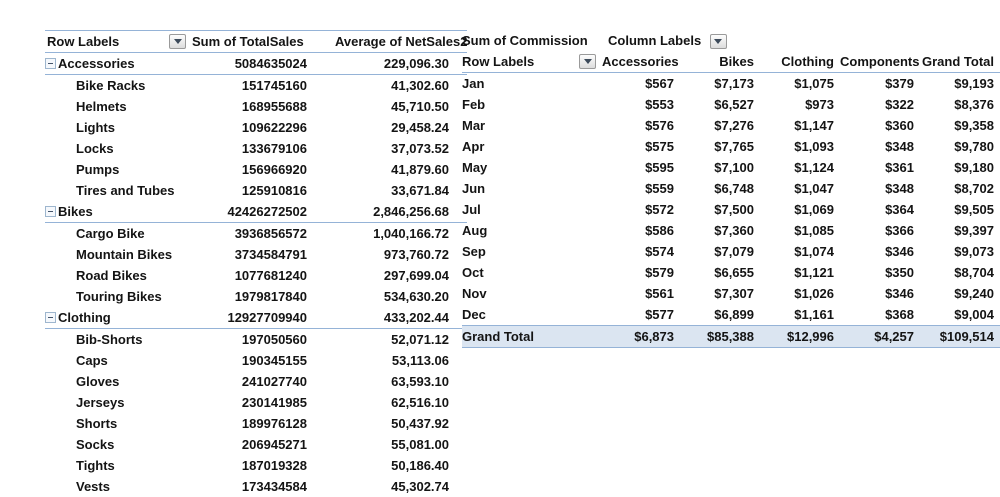  Describe the element at coordinates (734, 167) in the screenshot. I see `bikes-value-cell: $7,100` at that location.